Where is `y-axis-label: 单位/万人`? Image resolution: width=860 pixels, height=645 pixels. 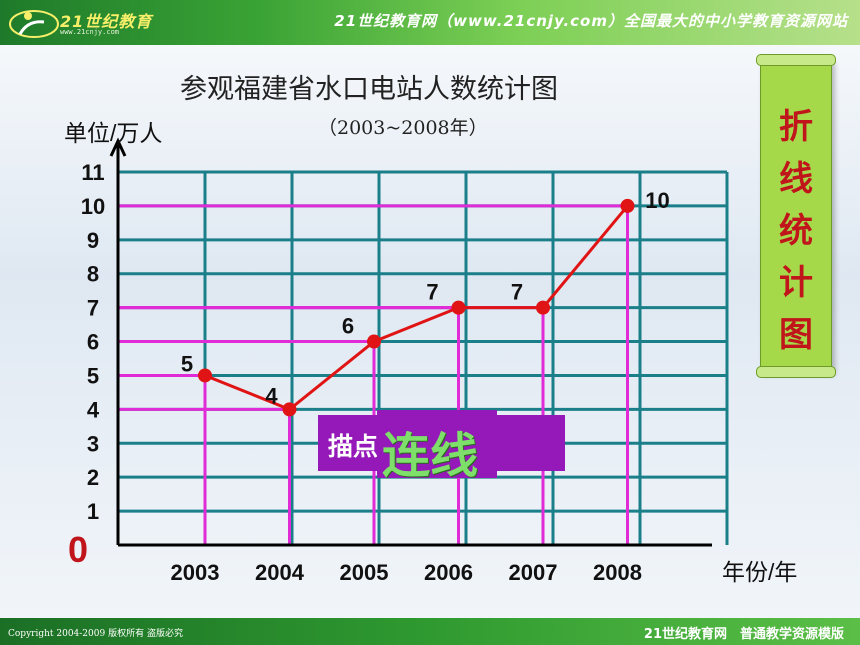 y-axis-label: 单位/万人 is located at coordinates (113, 133).